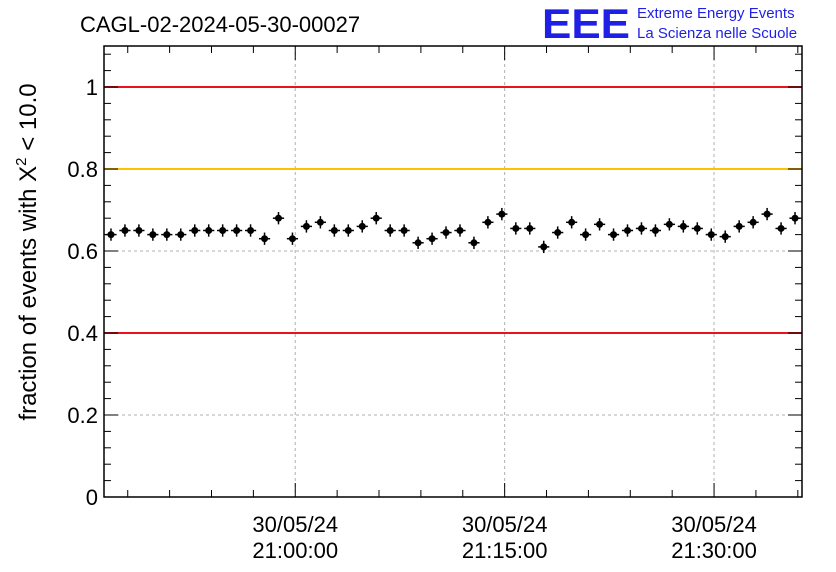 The width and height of the screenshot is (836, 572). I want to click on run-title: CAGL-02-2024-05-30-00027, so click(220, 24).